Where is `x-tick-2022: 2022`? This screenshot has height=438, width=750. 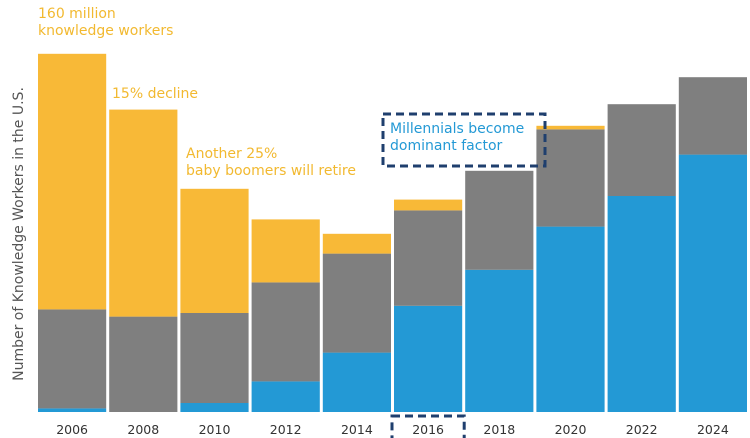
x-tick-2022: 2022 is located at coordinates (642, 429).